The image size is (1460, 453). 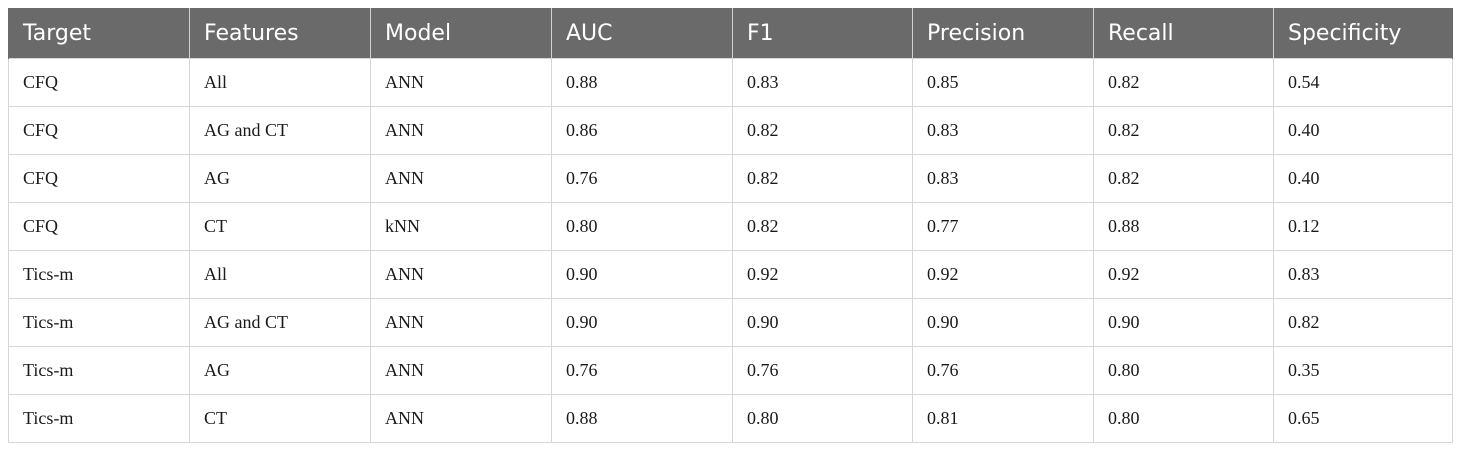 What do you see at coordinates (642, 226) in the screenshot?
I see `cell-auc: 0.80` at bounding box center [642, 226].